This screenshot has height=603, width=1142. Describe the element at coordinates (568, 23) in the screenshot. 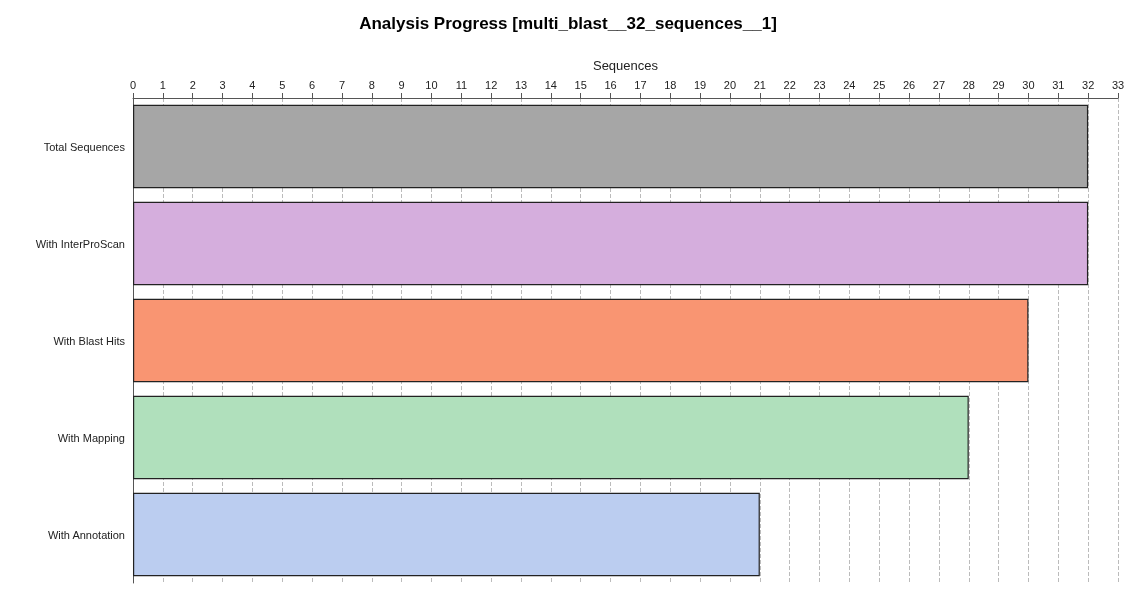

I see `chart-title: Analysis Progress [multi_blast__32_sequences__1]` at that location.